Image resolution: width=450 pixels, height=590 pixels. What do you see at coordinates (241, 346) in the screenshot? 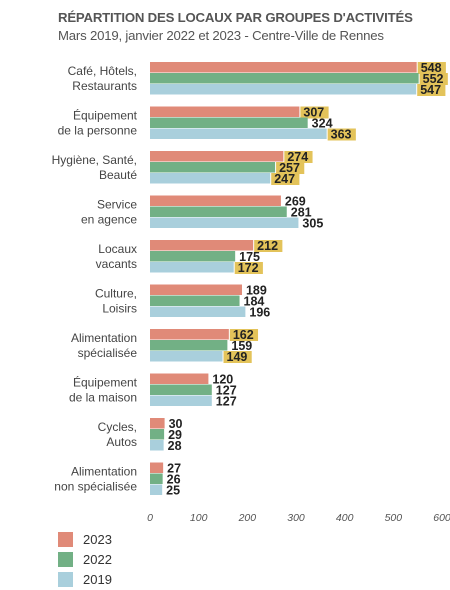
I see `data-label-2022: 159` at bounding box center [241, 346].